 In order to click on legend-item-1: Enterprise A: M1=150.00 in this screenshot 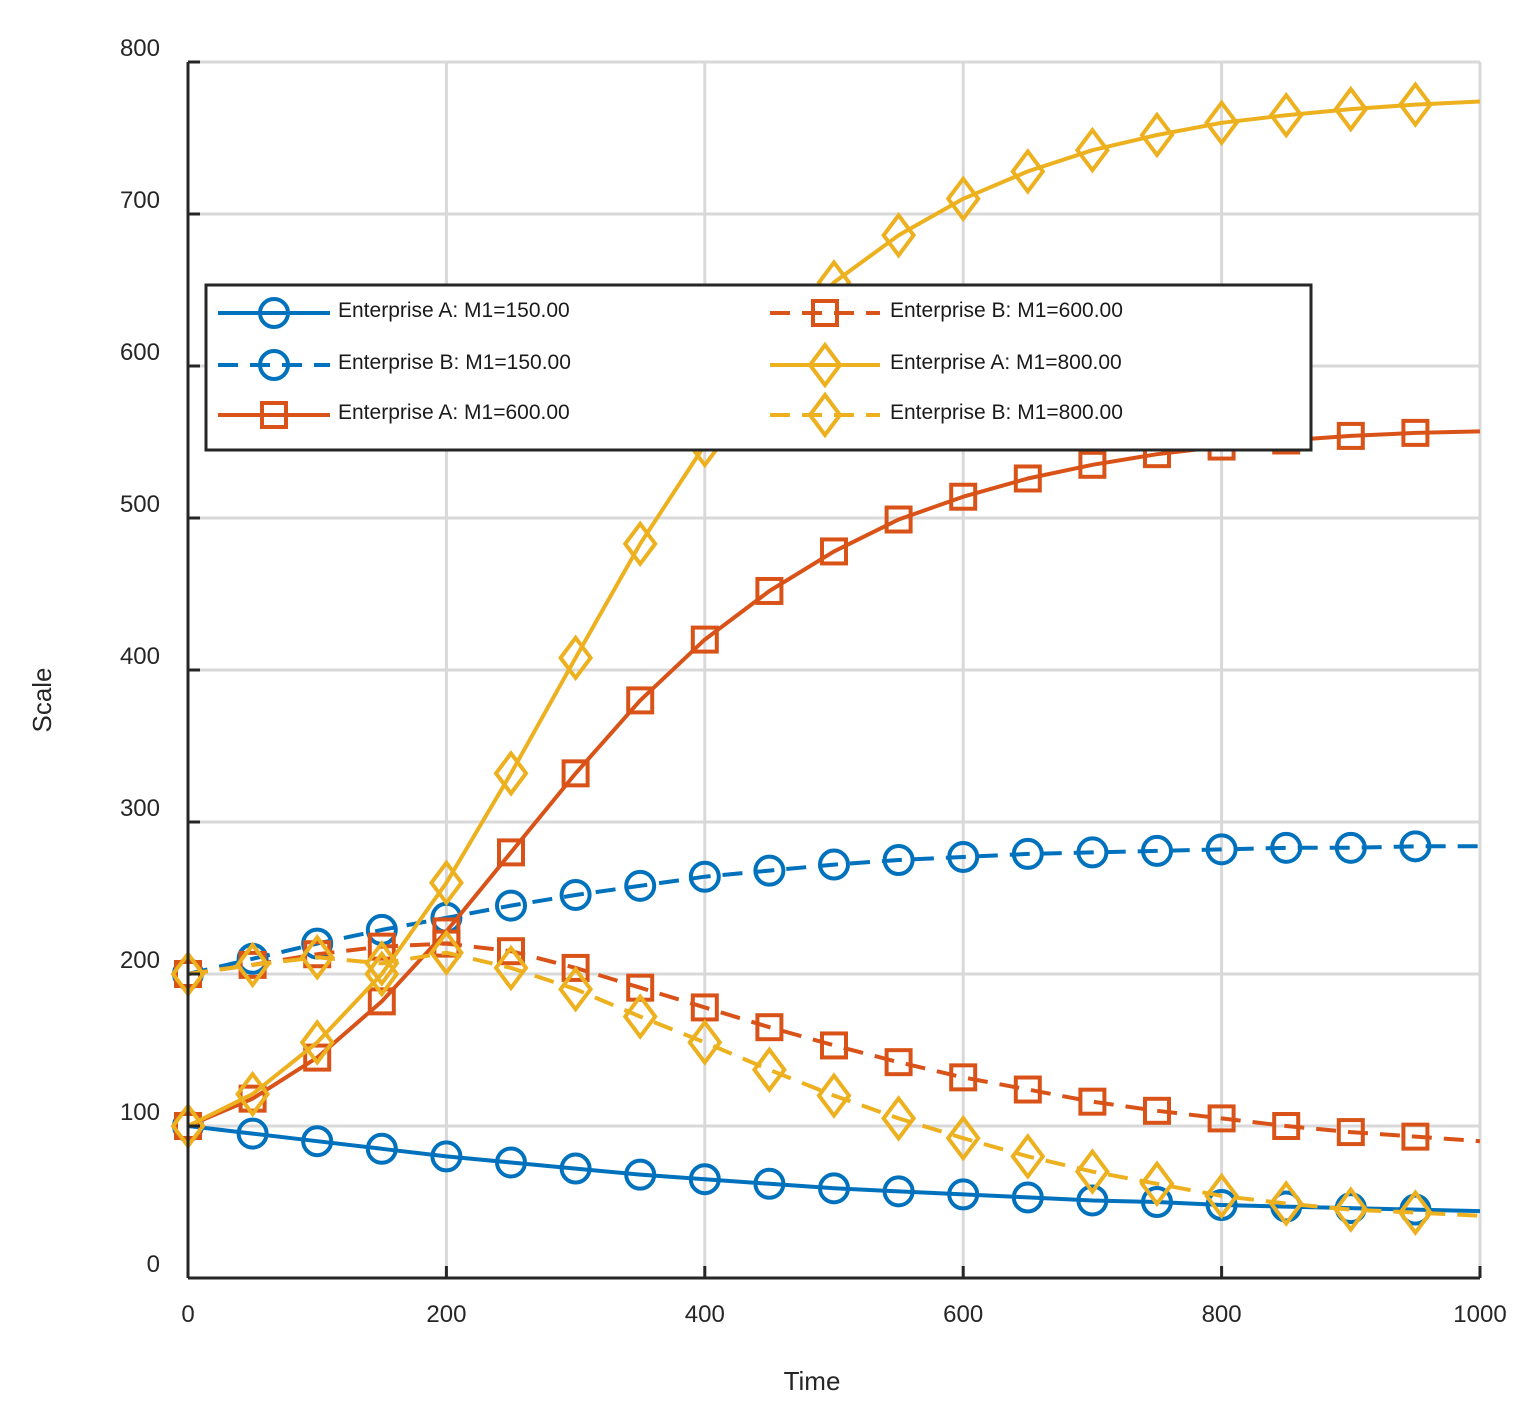, I will do `click(394, 313)`.